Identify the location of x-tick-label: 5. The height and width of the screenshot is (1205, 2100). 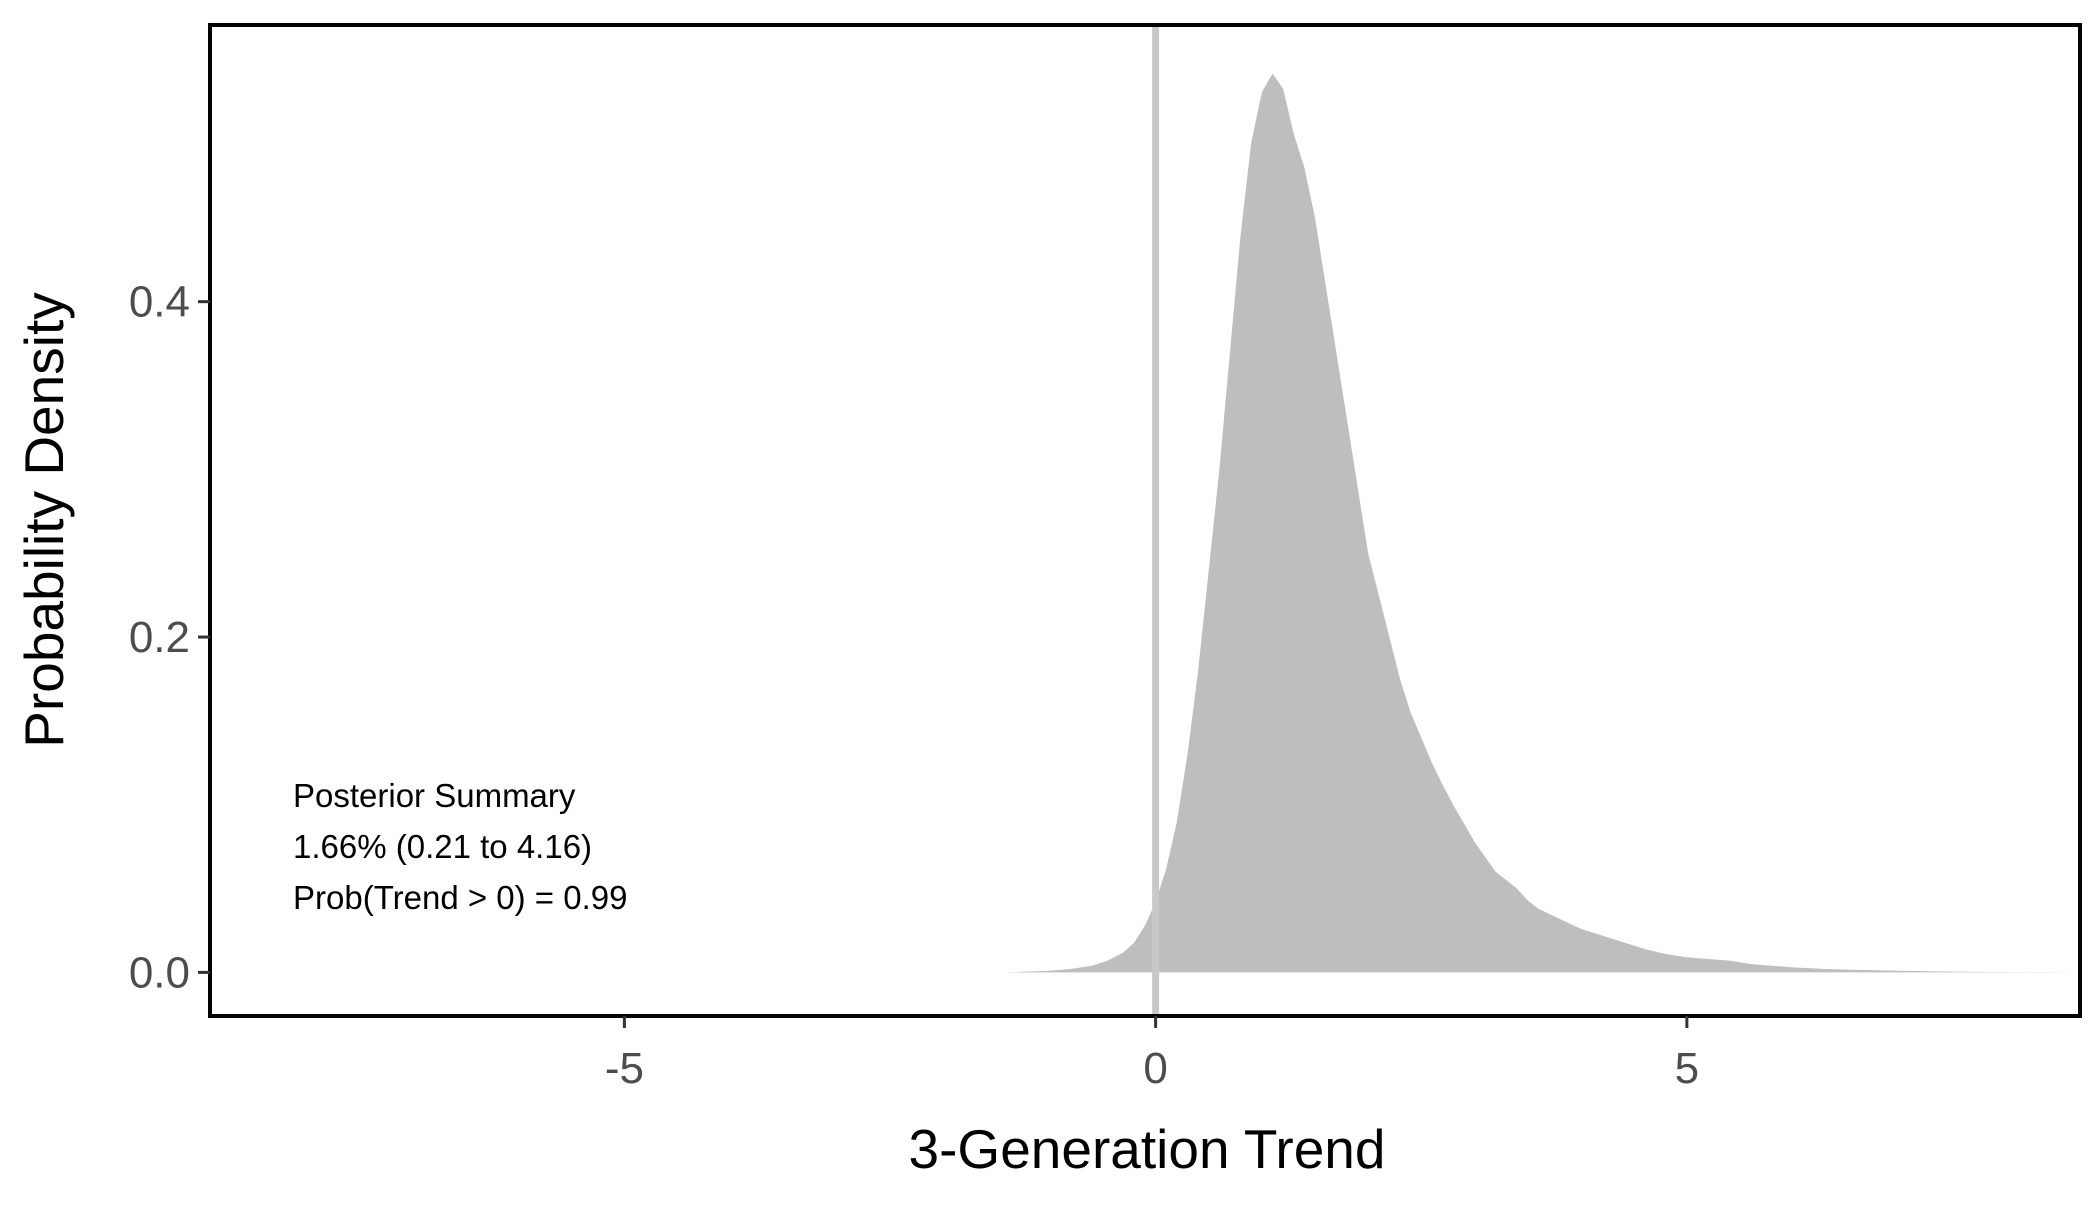
(1687, 1068).